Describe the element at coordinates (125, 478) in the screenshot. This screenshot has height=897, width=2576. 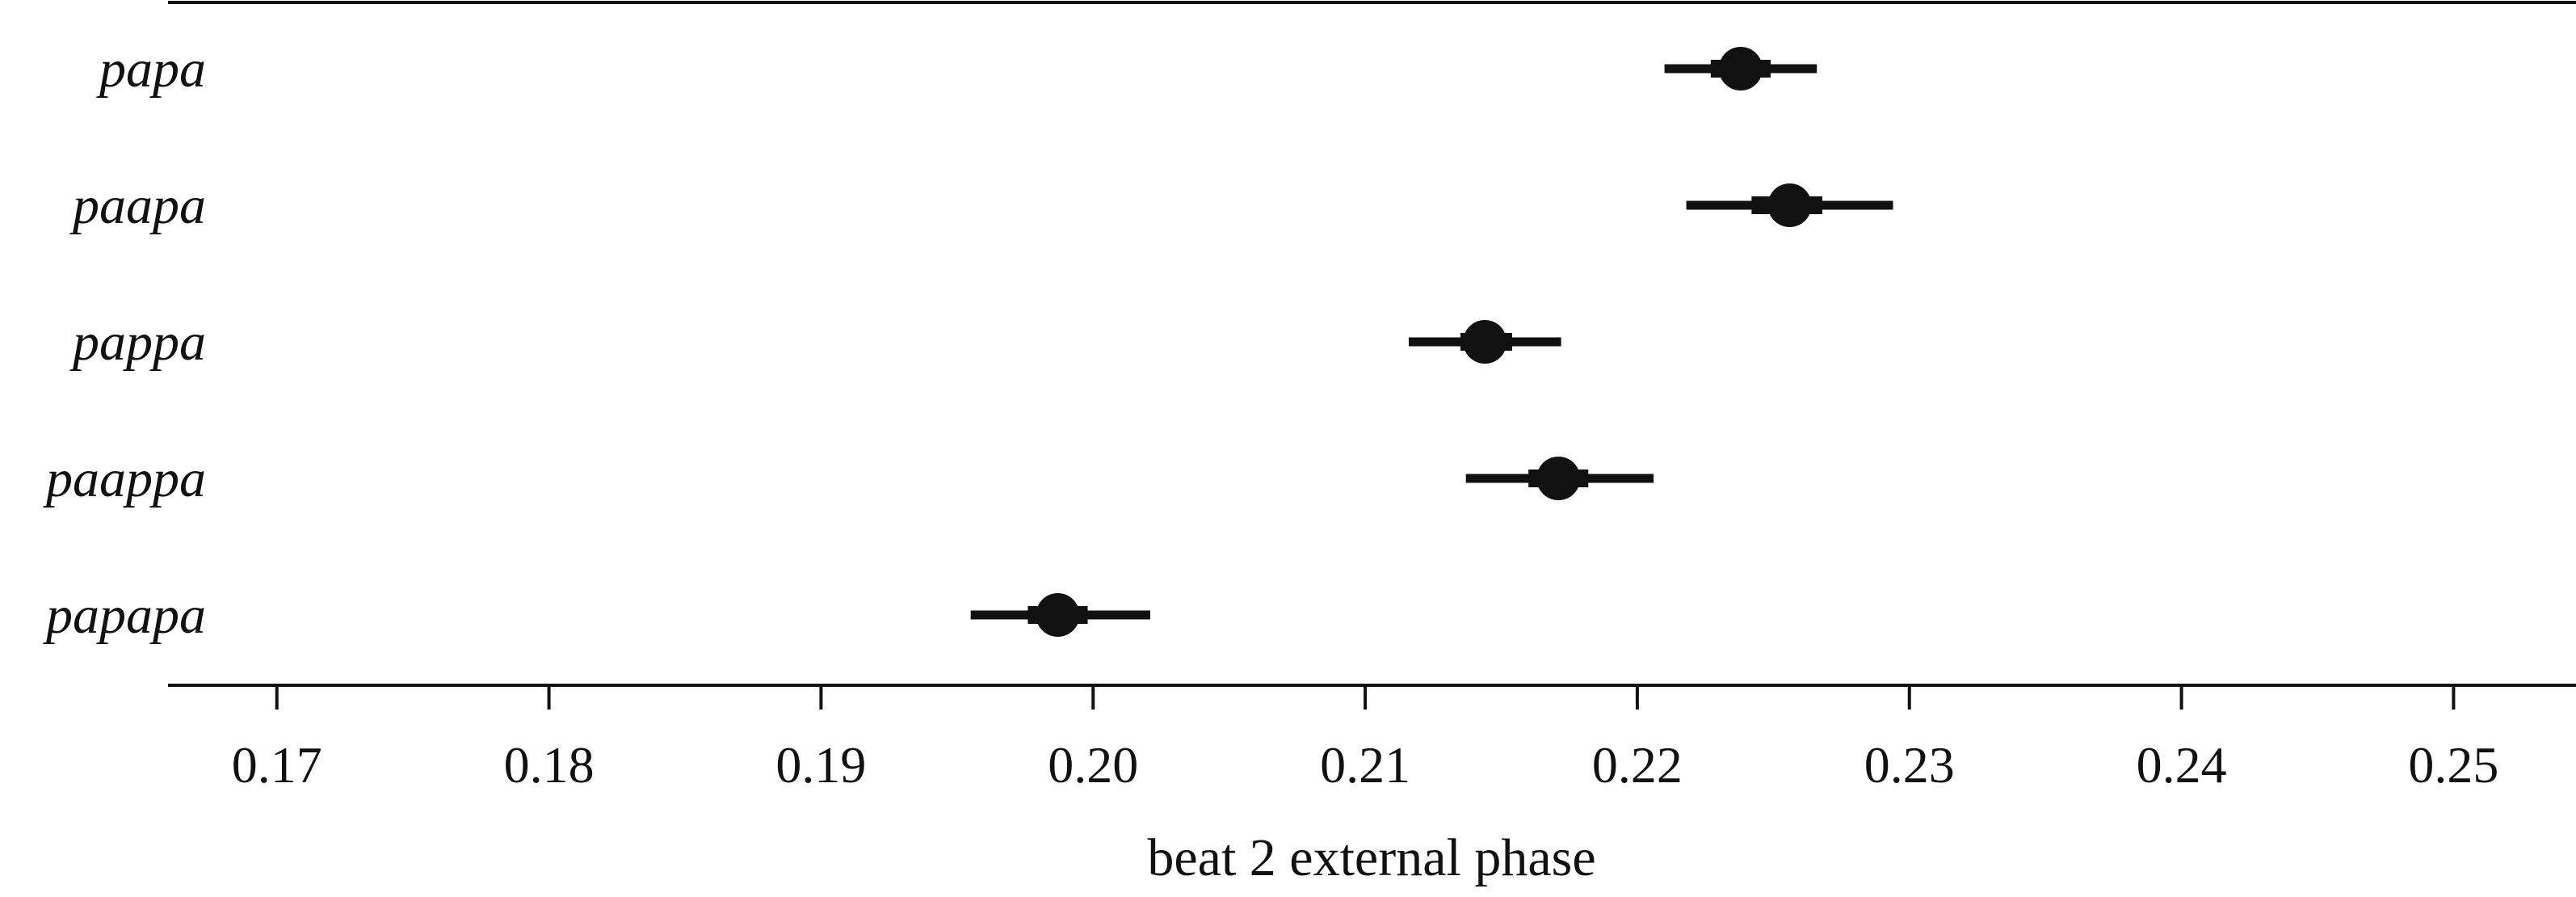
I see `category-label: paappa` at that location.